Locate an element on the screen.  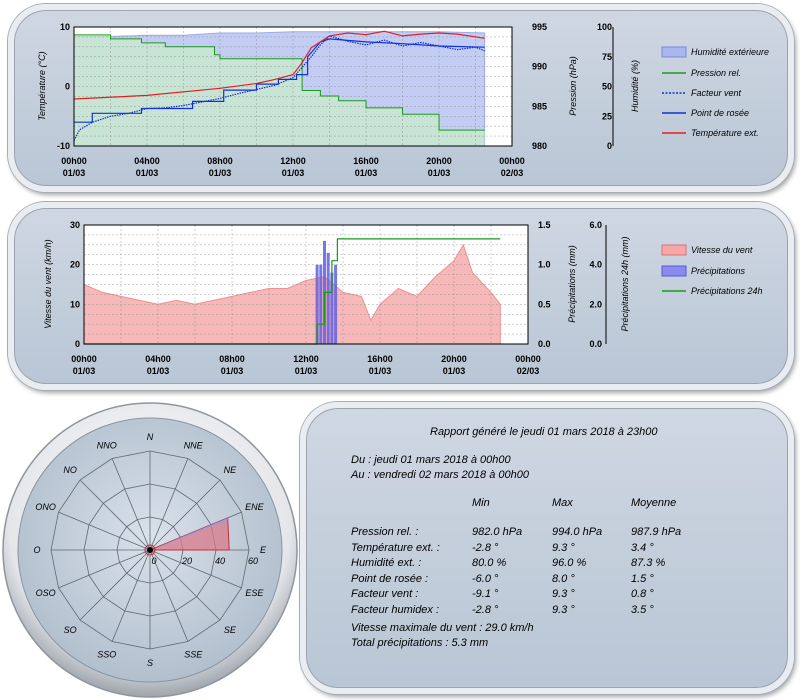
dewpoint-line is located at coordinates (279, 80).